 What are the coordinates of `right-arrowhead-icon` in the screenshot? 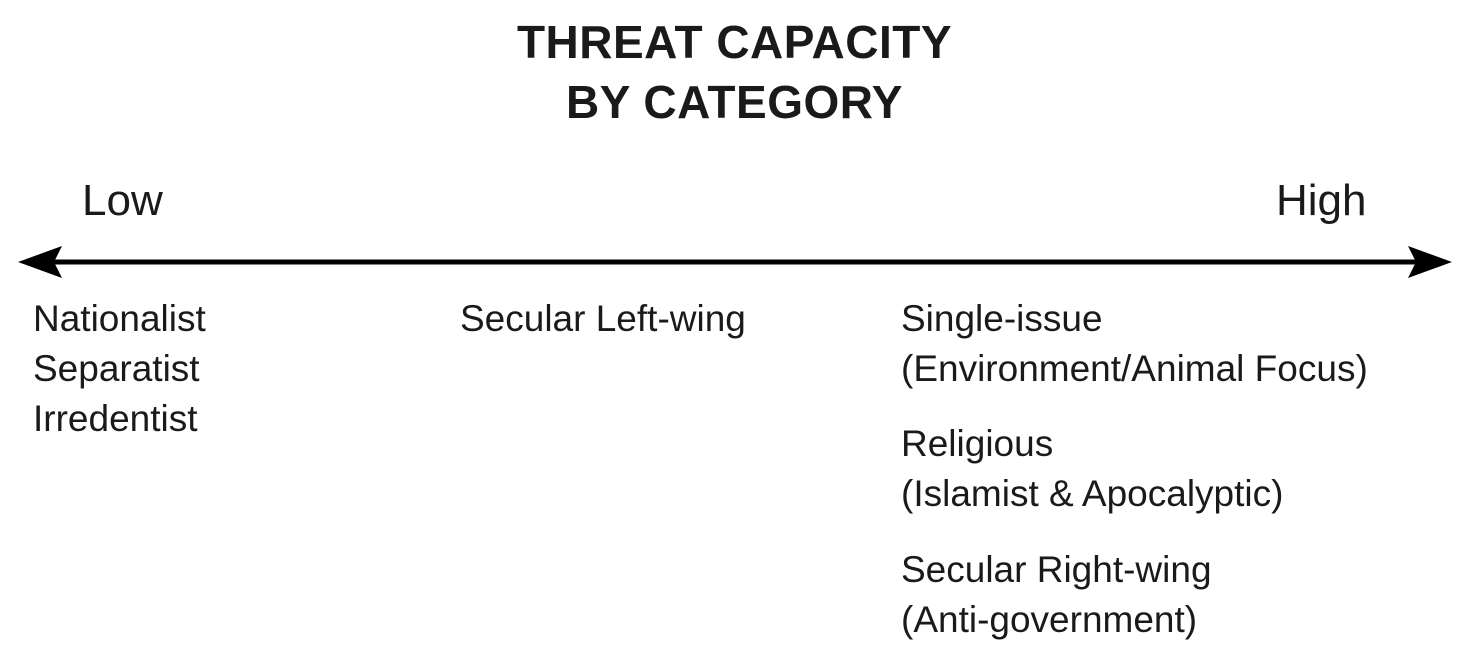 It's located at (1430, 262).